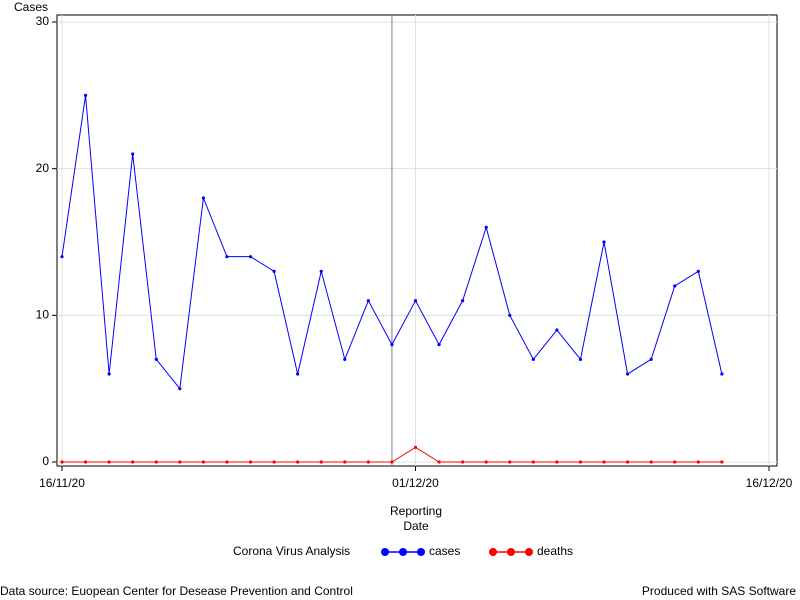  I want to click on x-tick-label: 01/12/20, so click(415, 483).